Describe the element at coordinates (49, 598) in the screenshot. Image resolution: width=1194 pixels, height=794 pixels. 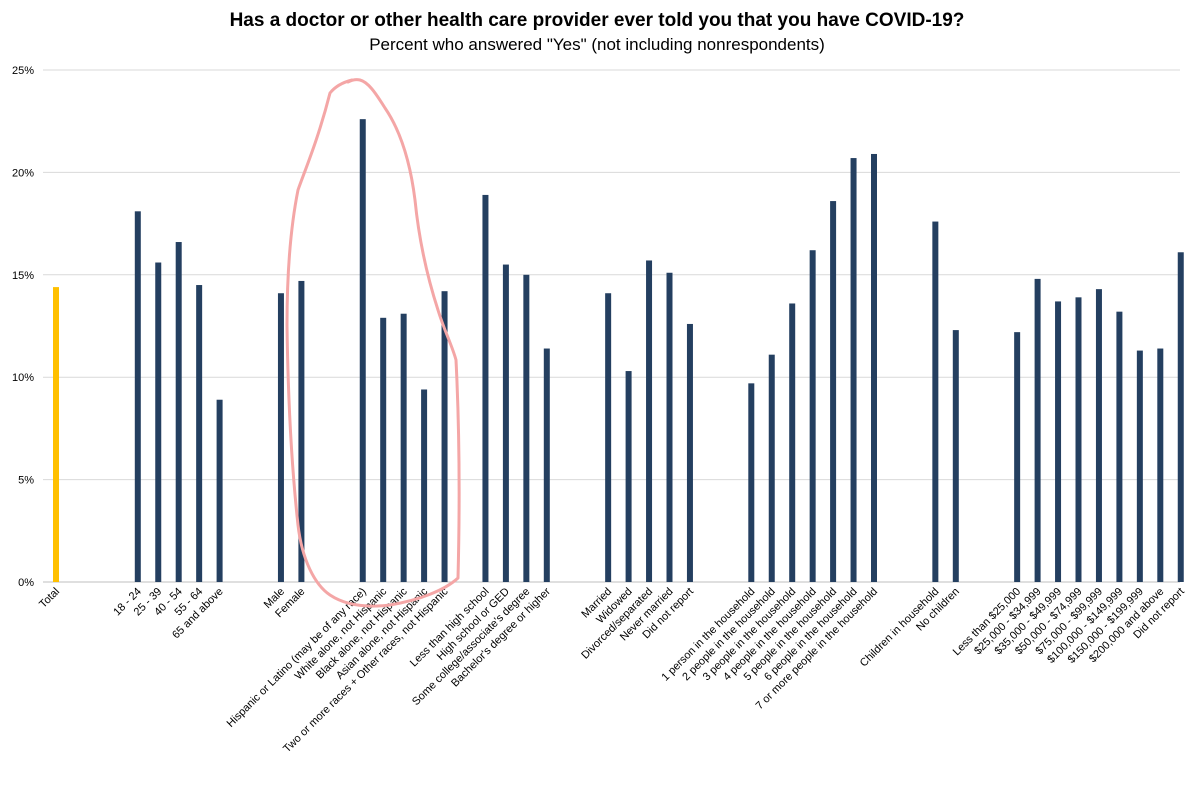
I see `x-tick-label: Total` at that location.